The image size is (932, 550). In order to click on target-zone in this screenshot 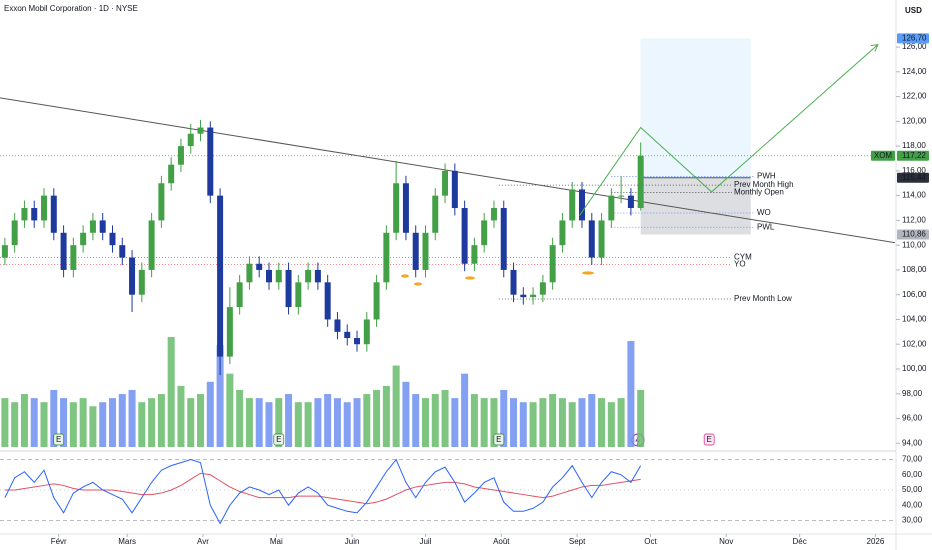, I will do `click(695, 108)`.